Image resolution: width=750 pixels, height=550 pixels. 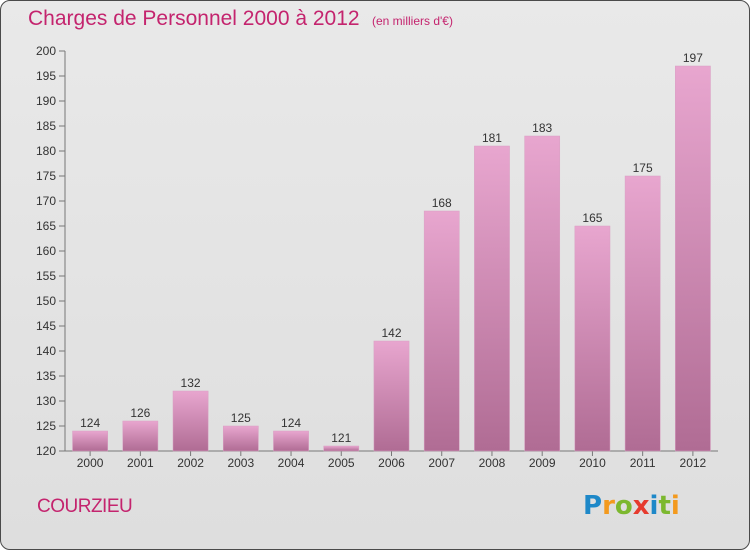 What do you see at coordinates (46, 126) in the screenshot?
I see `y-tick-label: 185` at bounding box center [46, 126].